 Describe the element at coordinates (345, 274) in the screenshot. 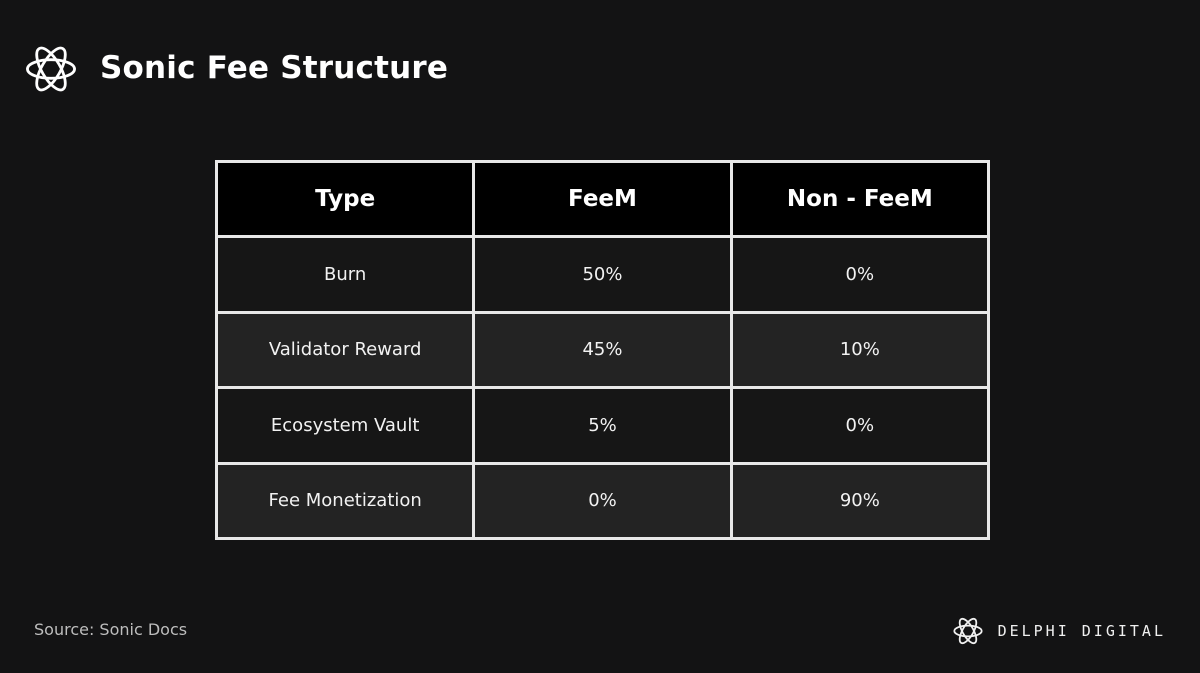

I see `row-label-cell: Burn` at that location.